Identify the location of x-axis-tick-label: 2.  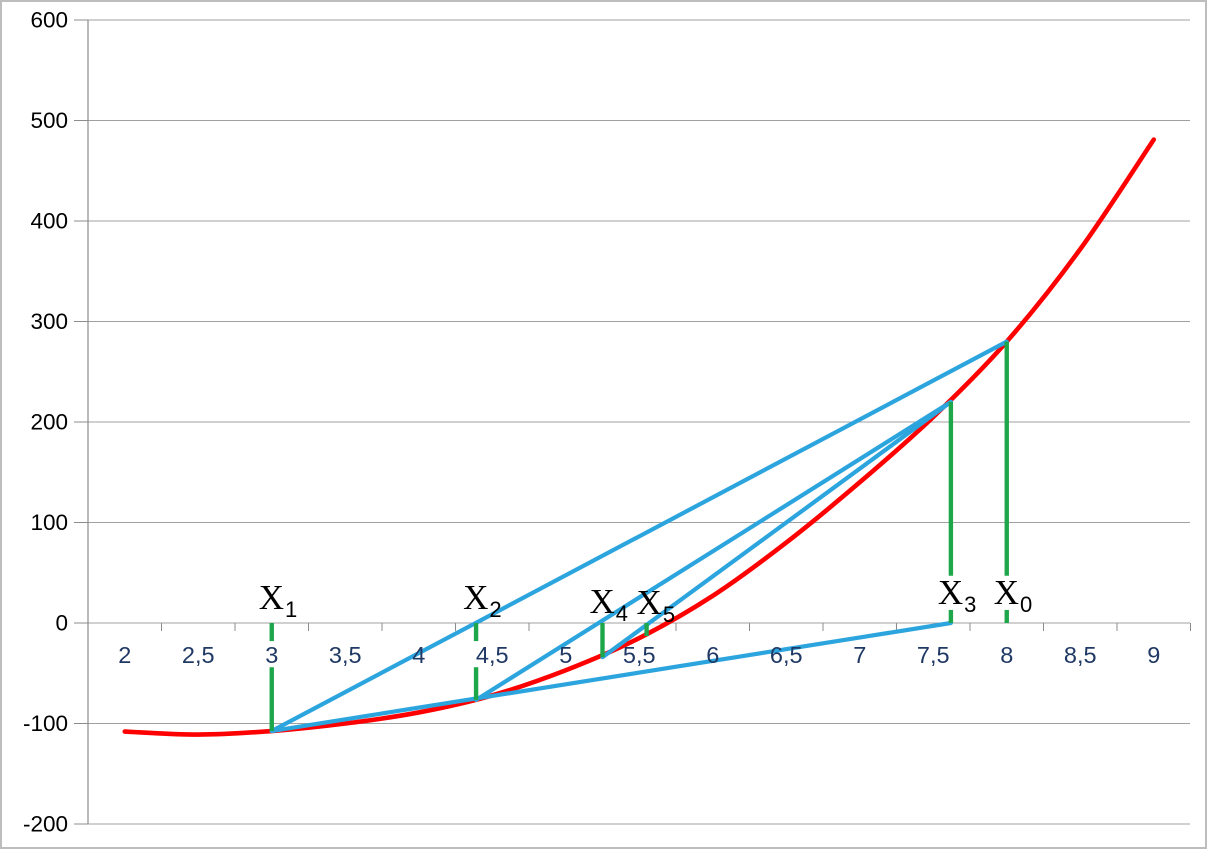
(124, 655).